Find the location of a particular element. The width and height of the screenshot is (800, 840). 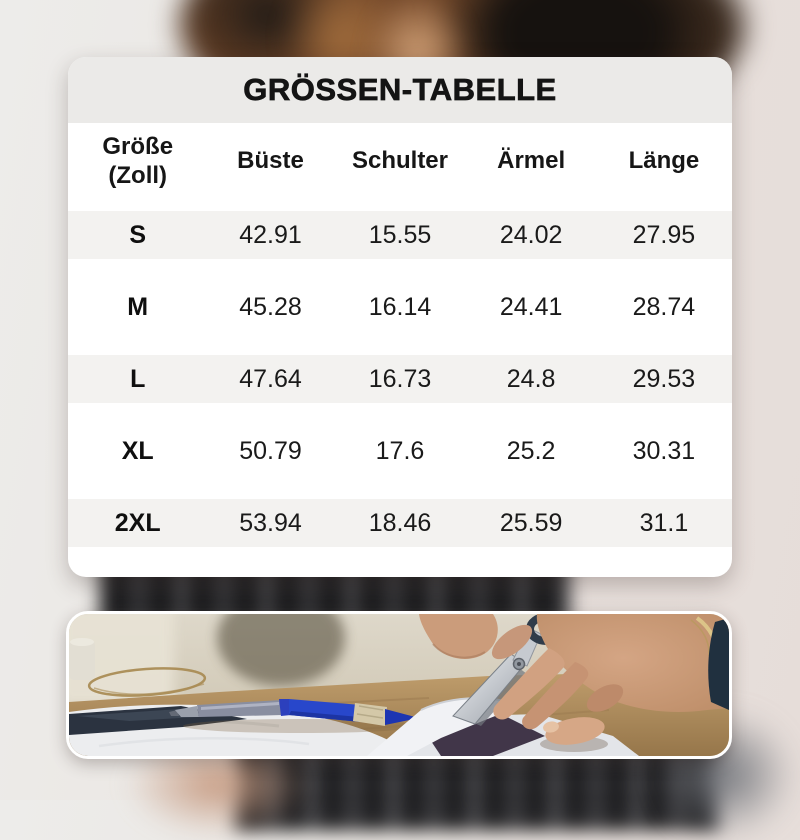

size-label: XL is located at coordinates (137, 450).